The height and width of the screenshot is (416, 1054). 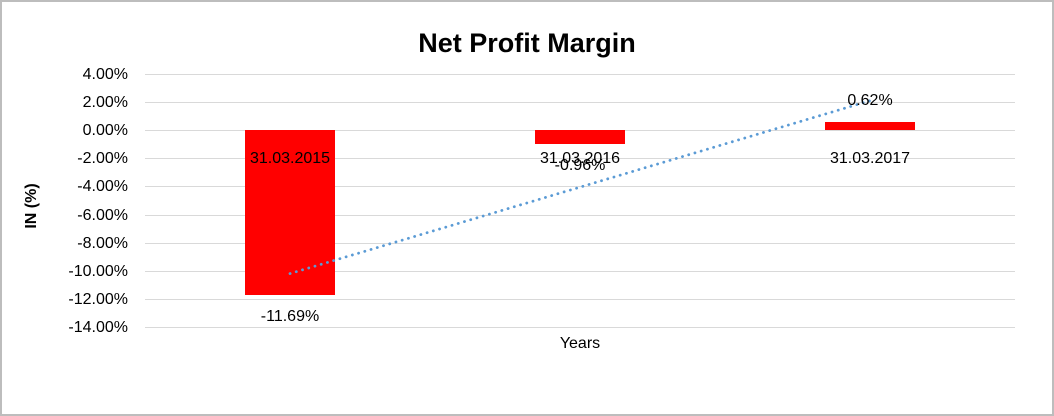 What do you see at coordinates (290, 159) in the screenshot?
I see `category-label: 31.03.2015` at bounding box center [290, 159].